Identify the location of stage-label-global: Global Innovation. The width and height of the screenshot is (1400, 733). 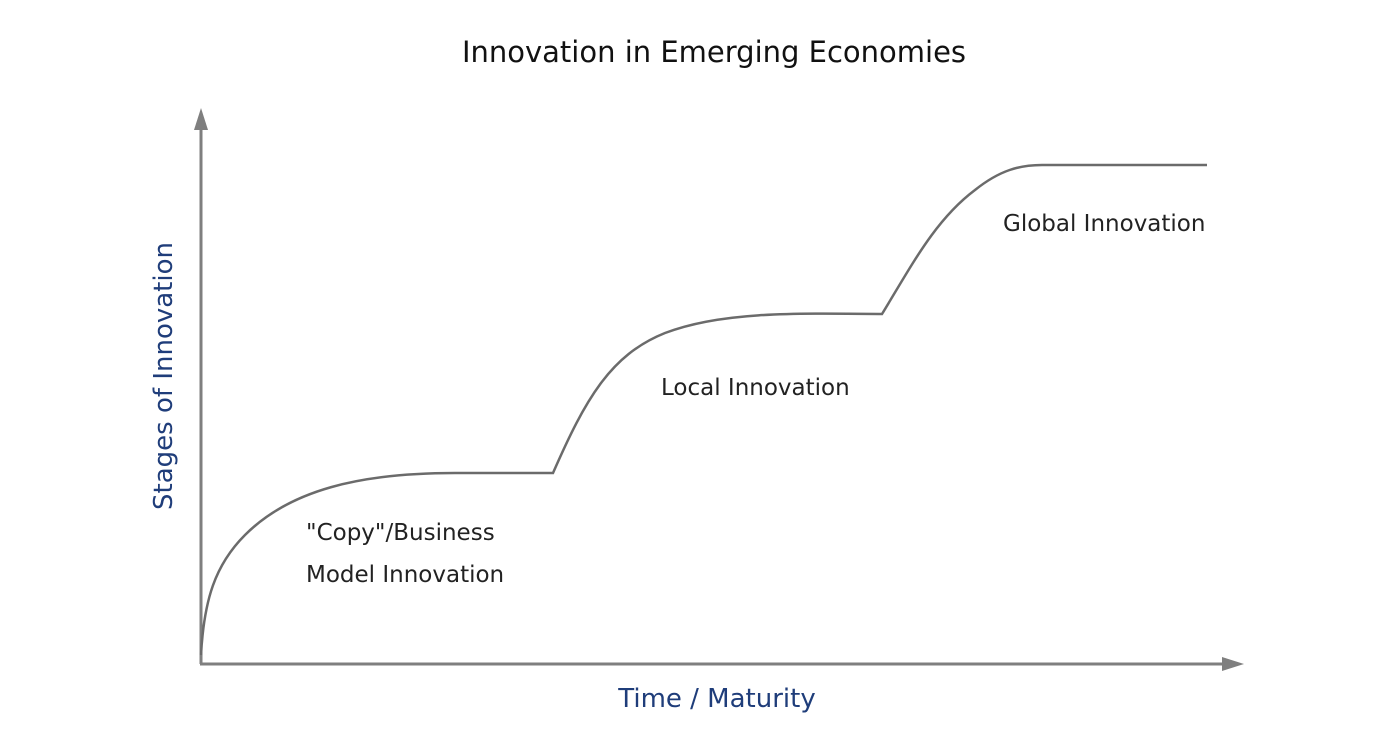
(1104, 224).